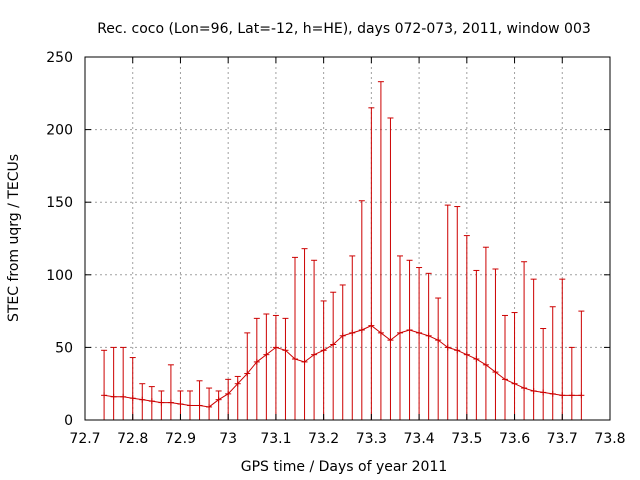 This screenshot has width=640, height=480. I want to click on x-tick-label: 73.2, so click(323, 439).